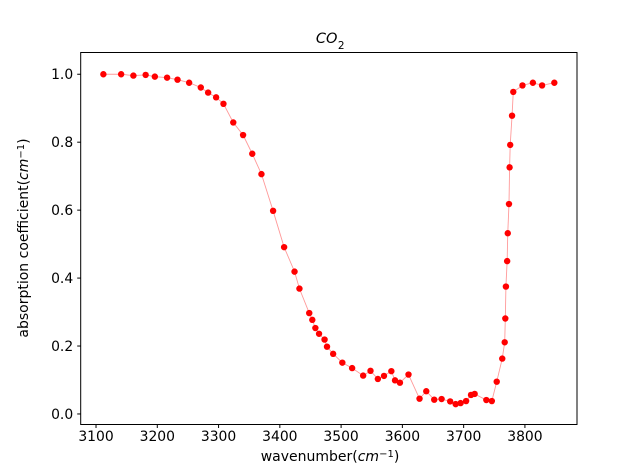  I want to click on y-tick-label: 0.2, so click(62, 347).